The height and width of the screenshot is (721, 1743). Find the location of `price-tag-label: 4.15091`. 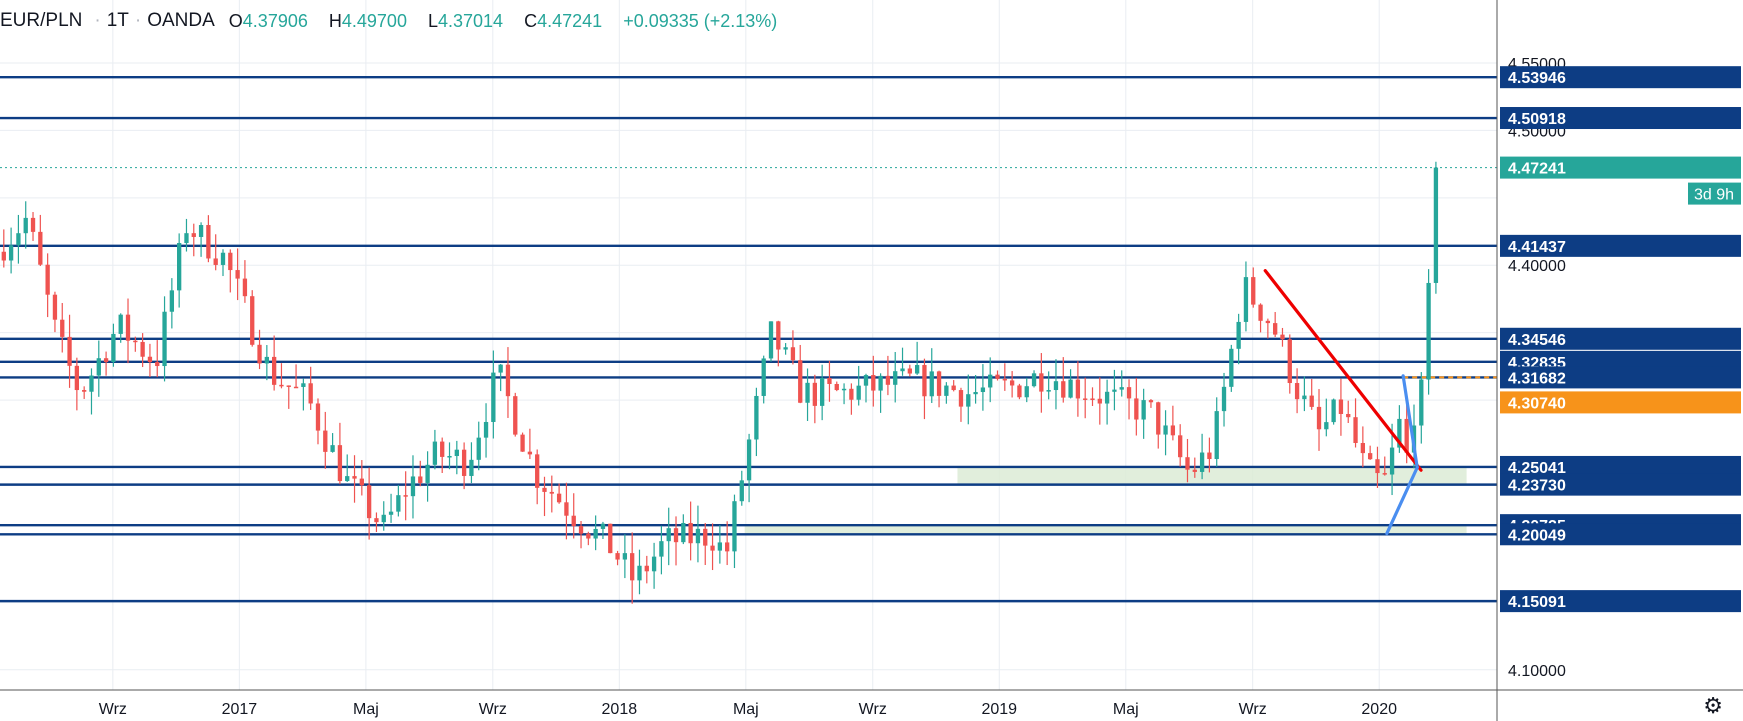

price-tag-label: 4.15091 is located at coordinates (1537, 602).